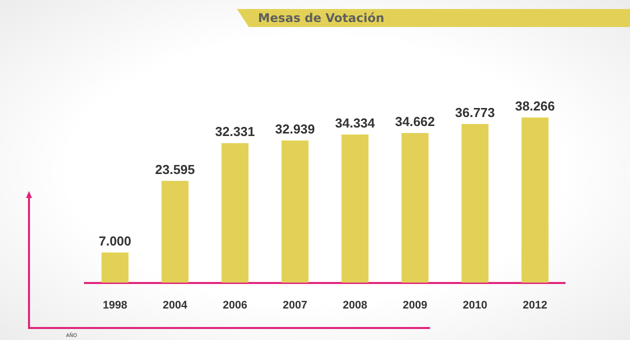 The width and height of the screenshot is (630, 340). I want to click on x-tick-label: 2006, so click(235, 305).